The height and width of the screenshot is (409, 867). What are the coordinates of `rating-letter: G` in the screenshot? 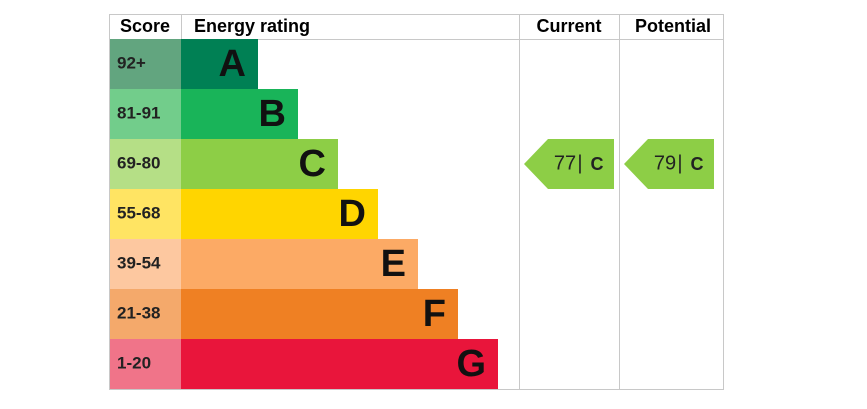 It's located at (471, 364).